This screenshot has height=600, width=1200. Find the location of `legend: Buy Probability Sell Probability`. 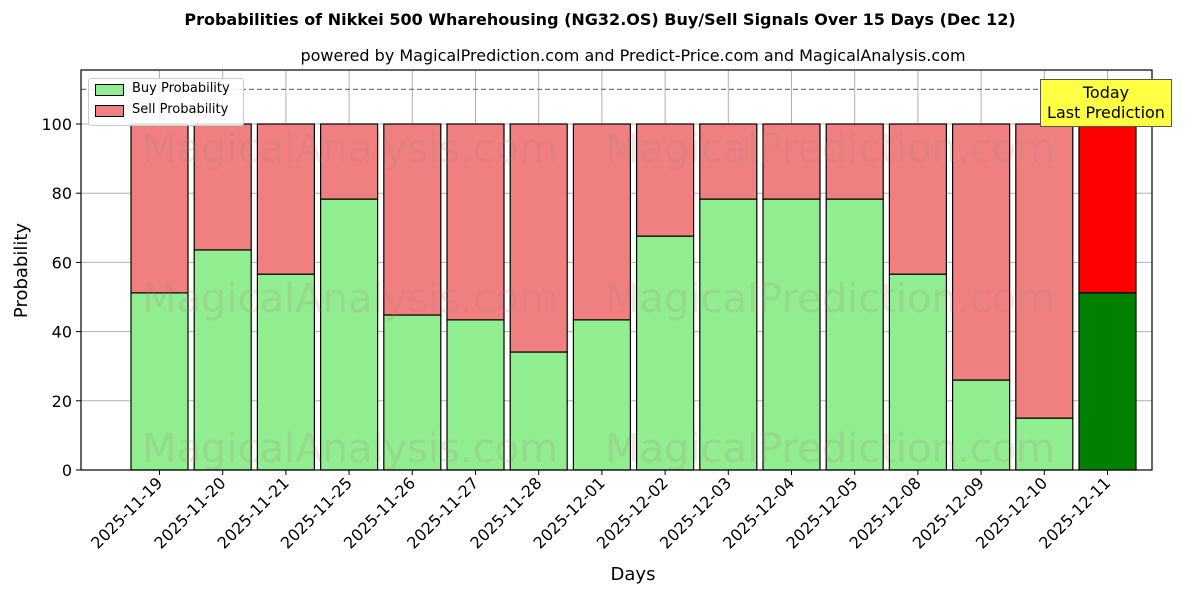

legend: Buy Probability Sell Probability is located at coordinates (166, 102).